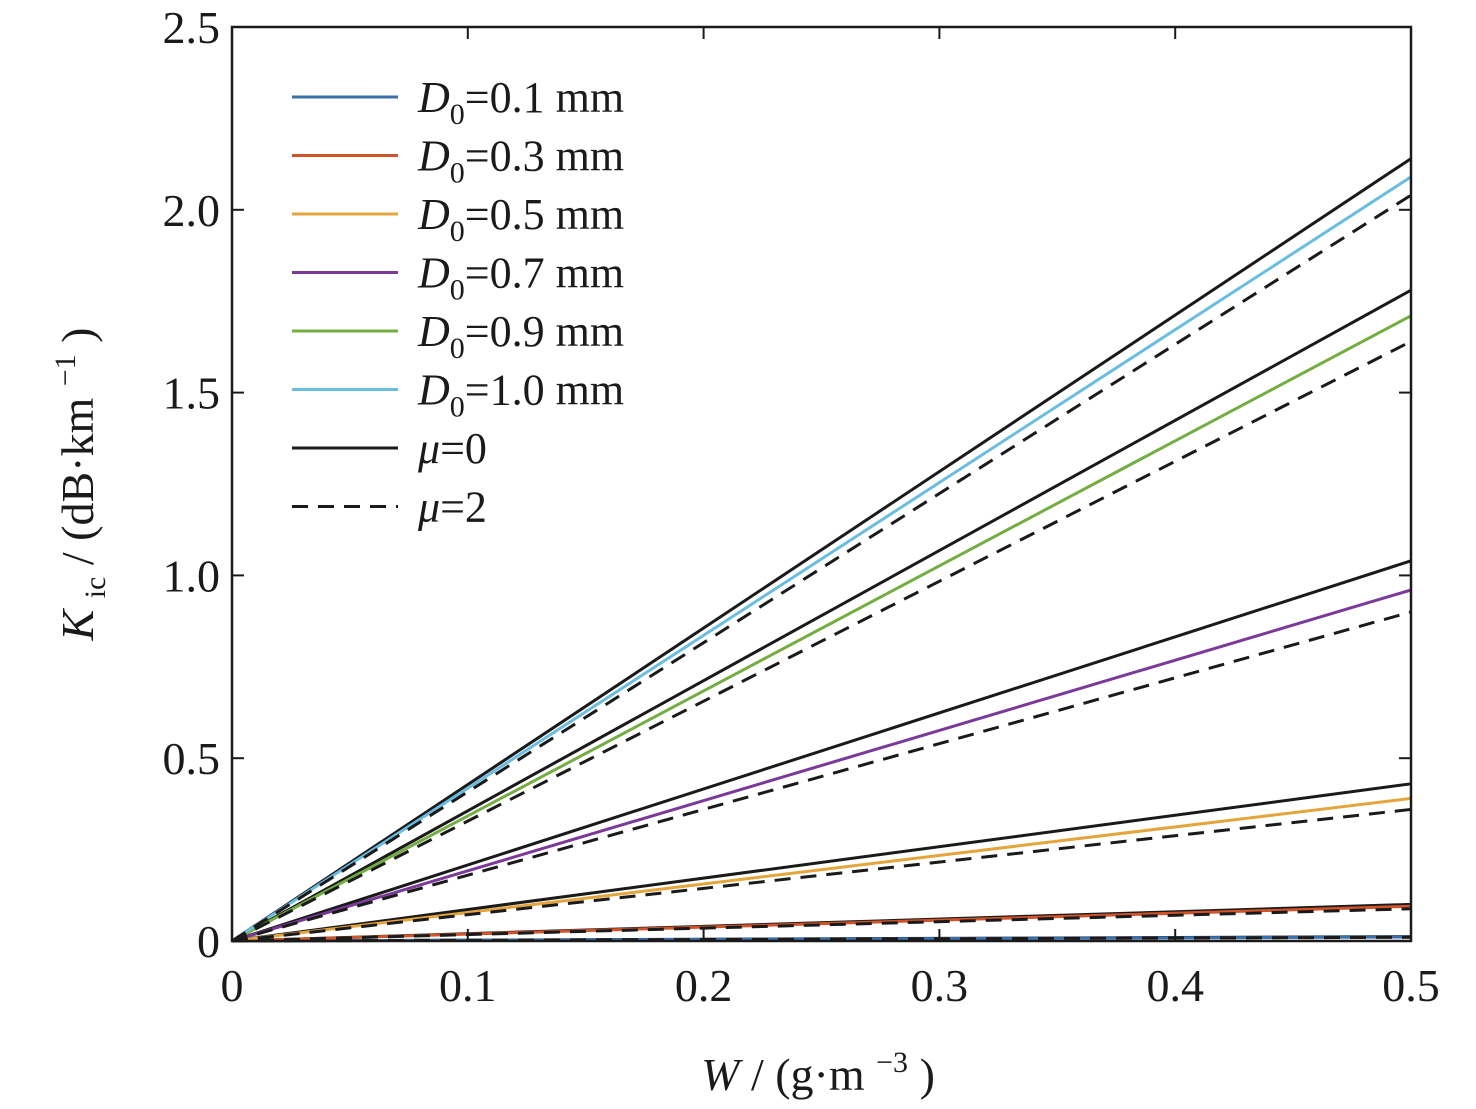 This screenshot has height=1109, width=1476. I want to click on x-tick-label: 0.4, so click(1175, 985).